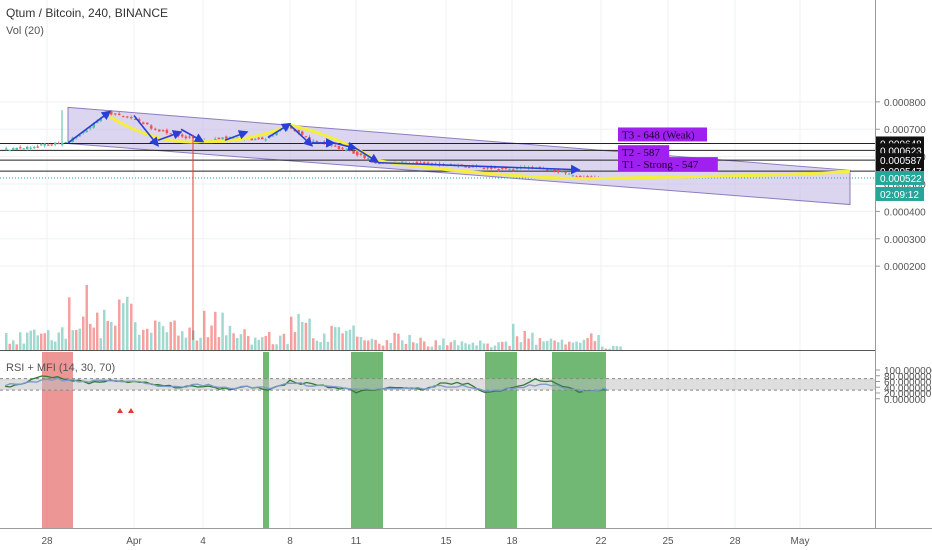 The height and width of the screenshot is (550, 932). I want to click on indicator-label: RSI + MFI (14, 30, 70), so click(60, 368).